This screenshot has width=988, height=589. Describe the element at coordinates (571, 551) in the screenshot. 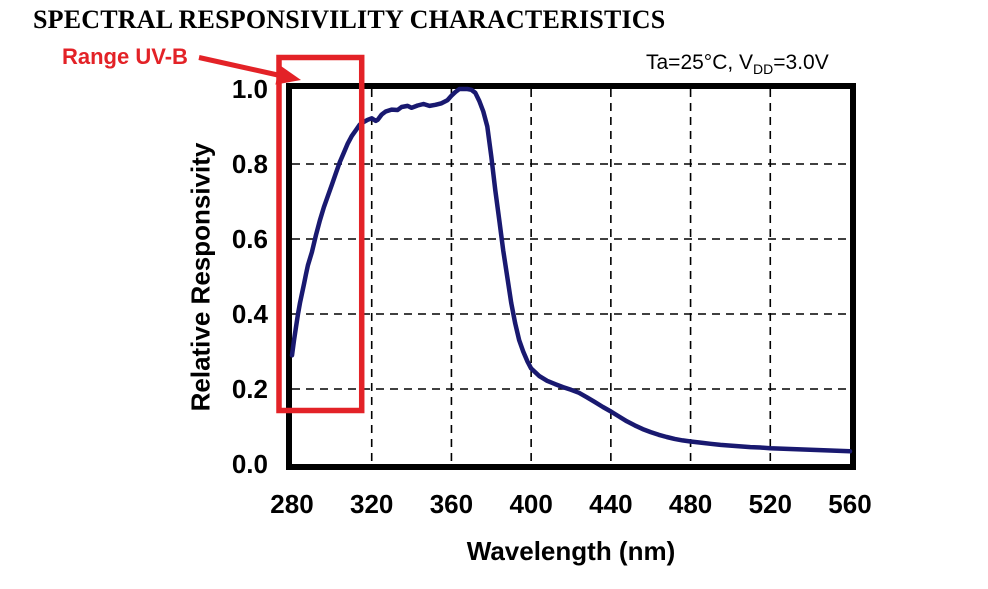

I see `x-axis-title: Wavelength (nm)` at that location.